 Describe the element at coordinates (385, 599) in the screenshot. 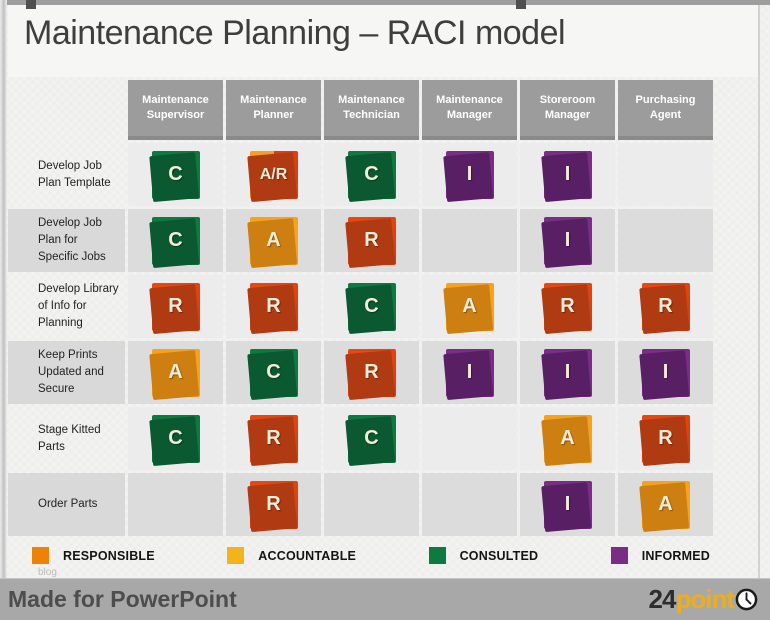

I see `footer-bar: Made for PowerPoint 24 point` at that location.